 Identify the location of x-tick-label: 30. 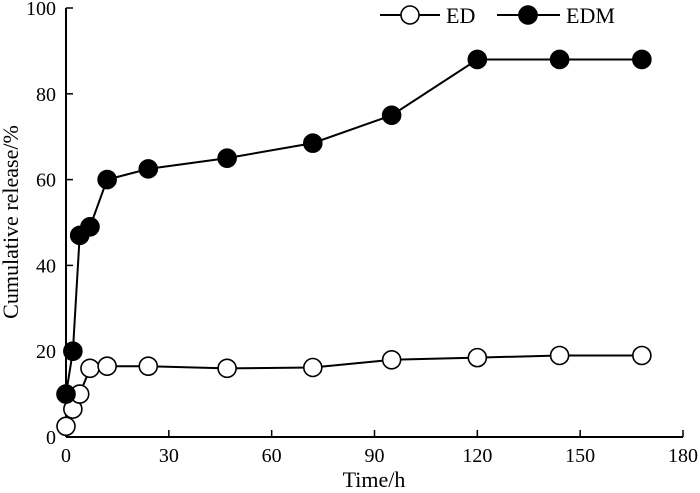
(169, 456).